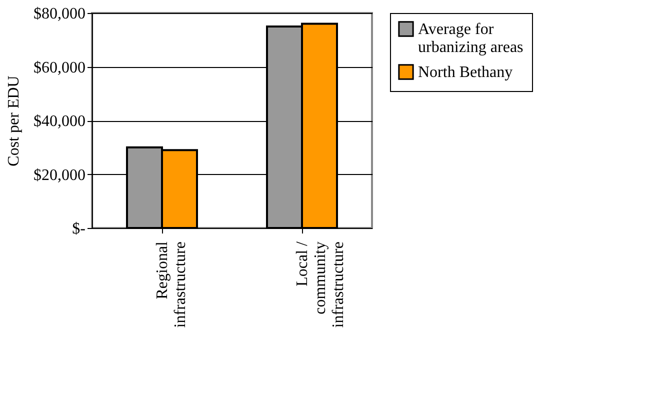  What do you see at coordinates (60, 14) in the screenshot?
I see `y-tick-label: $80,000` at bounding box center [60, 14].